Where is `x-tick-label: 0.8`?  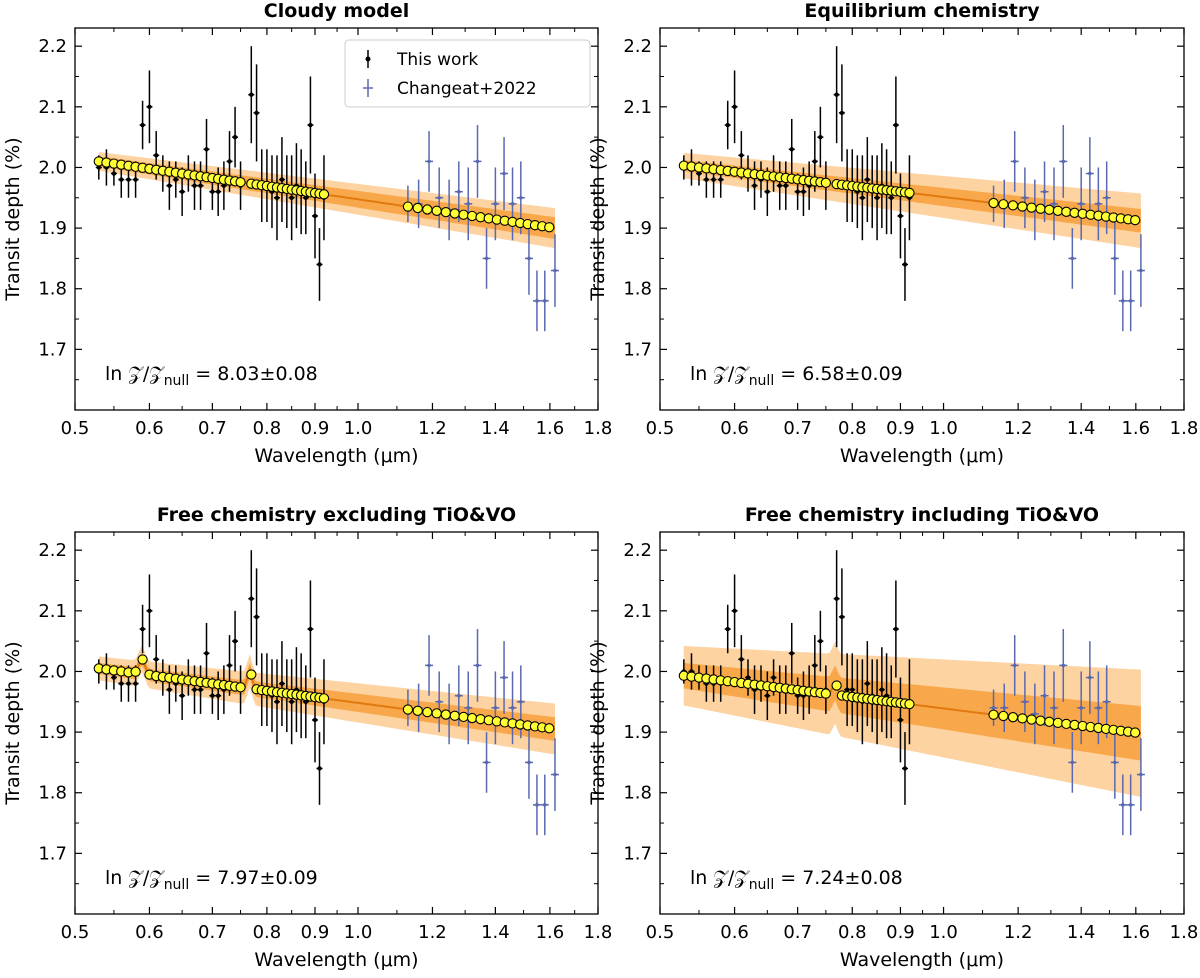
x-tick-label: 0.8 is located at coordinates (267, 932).